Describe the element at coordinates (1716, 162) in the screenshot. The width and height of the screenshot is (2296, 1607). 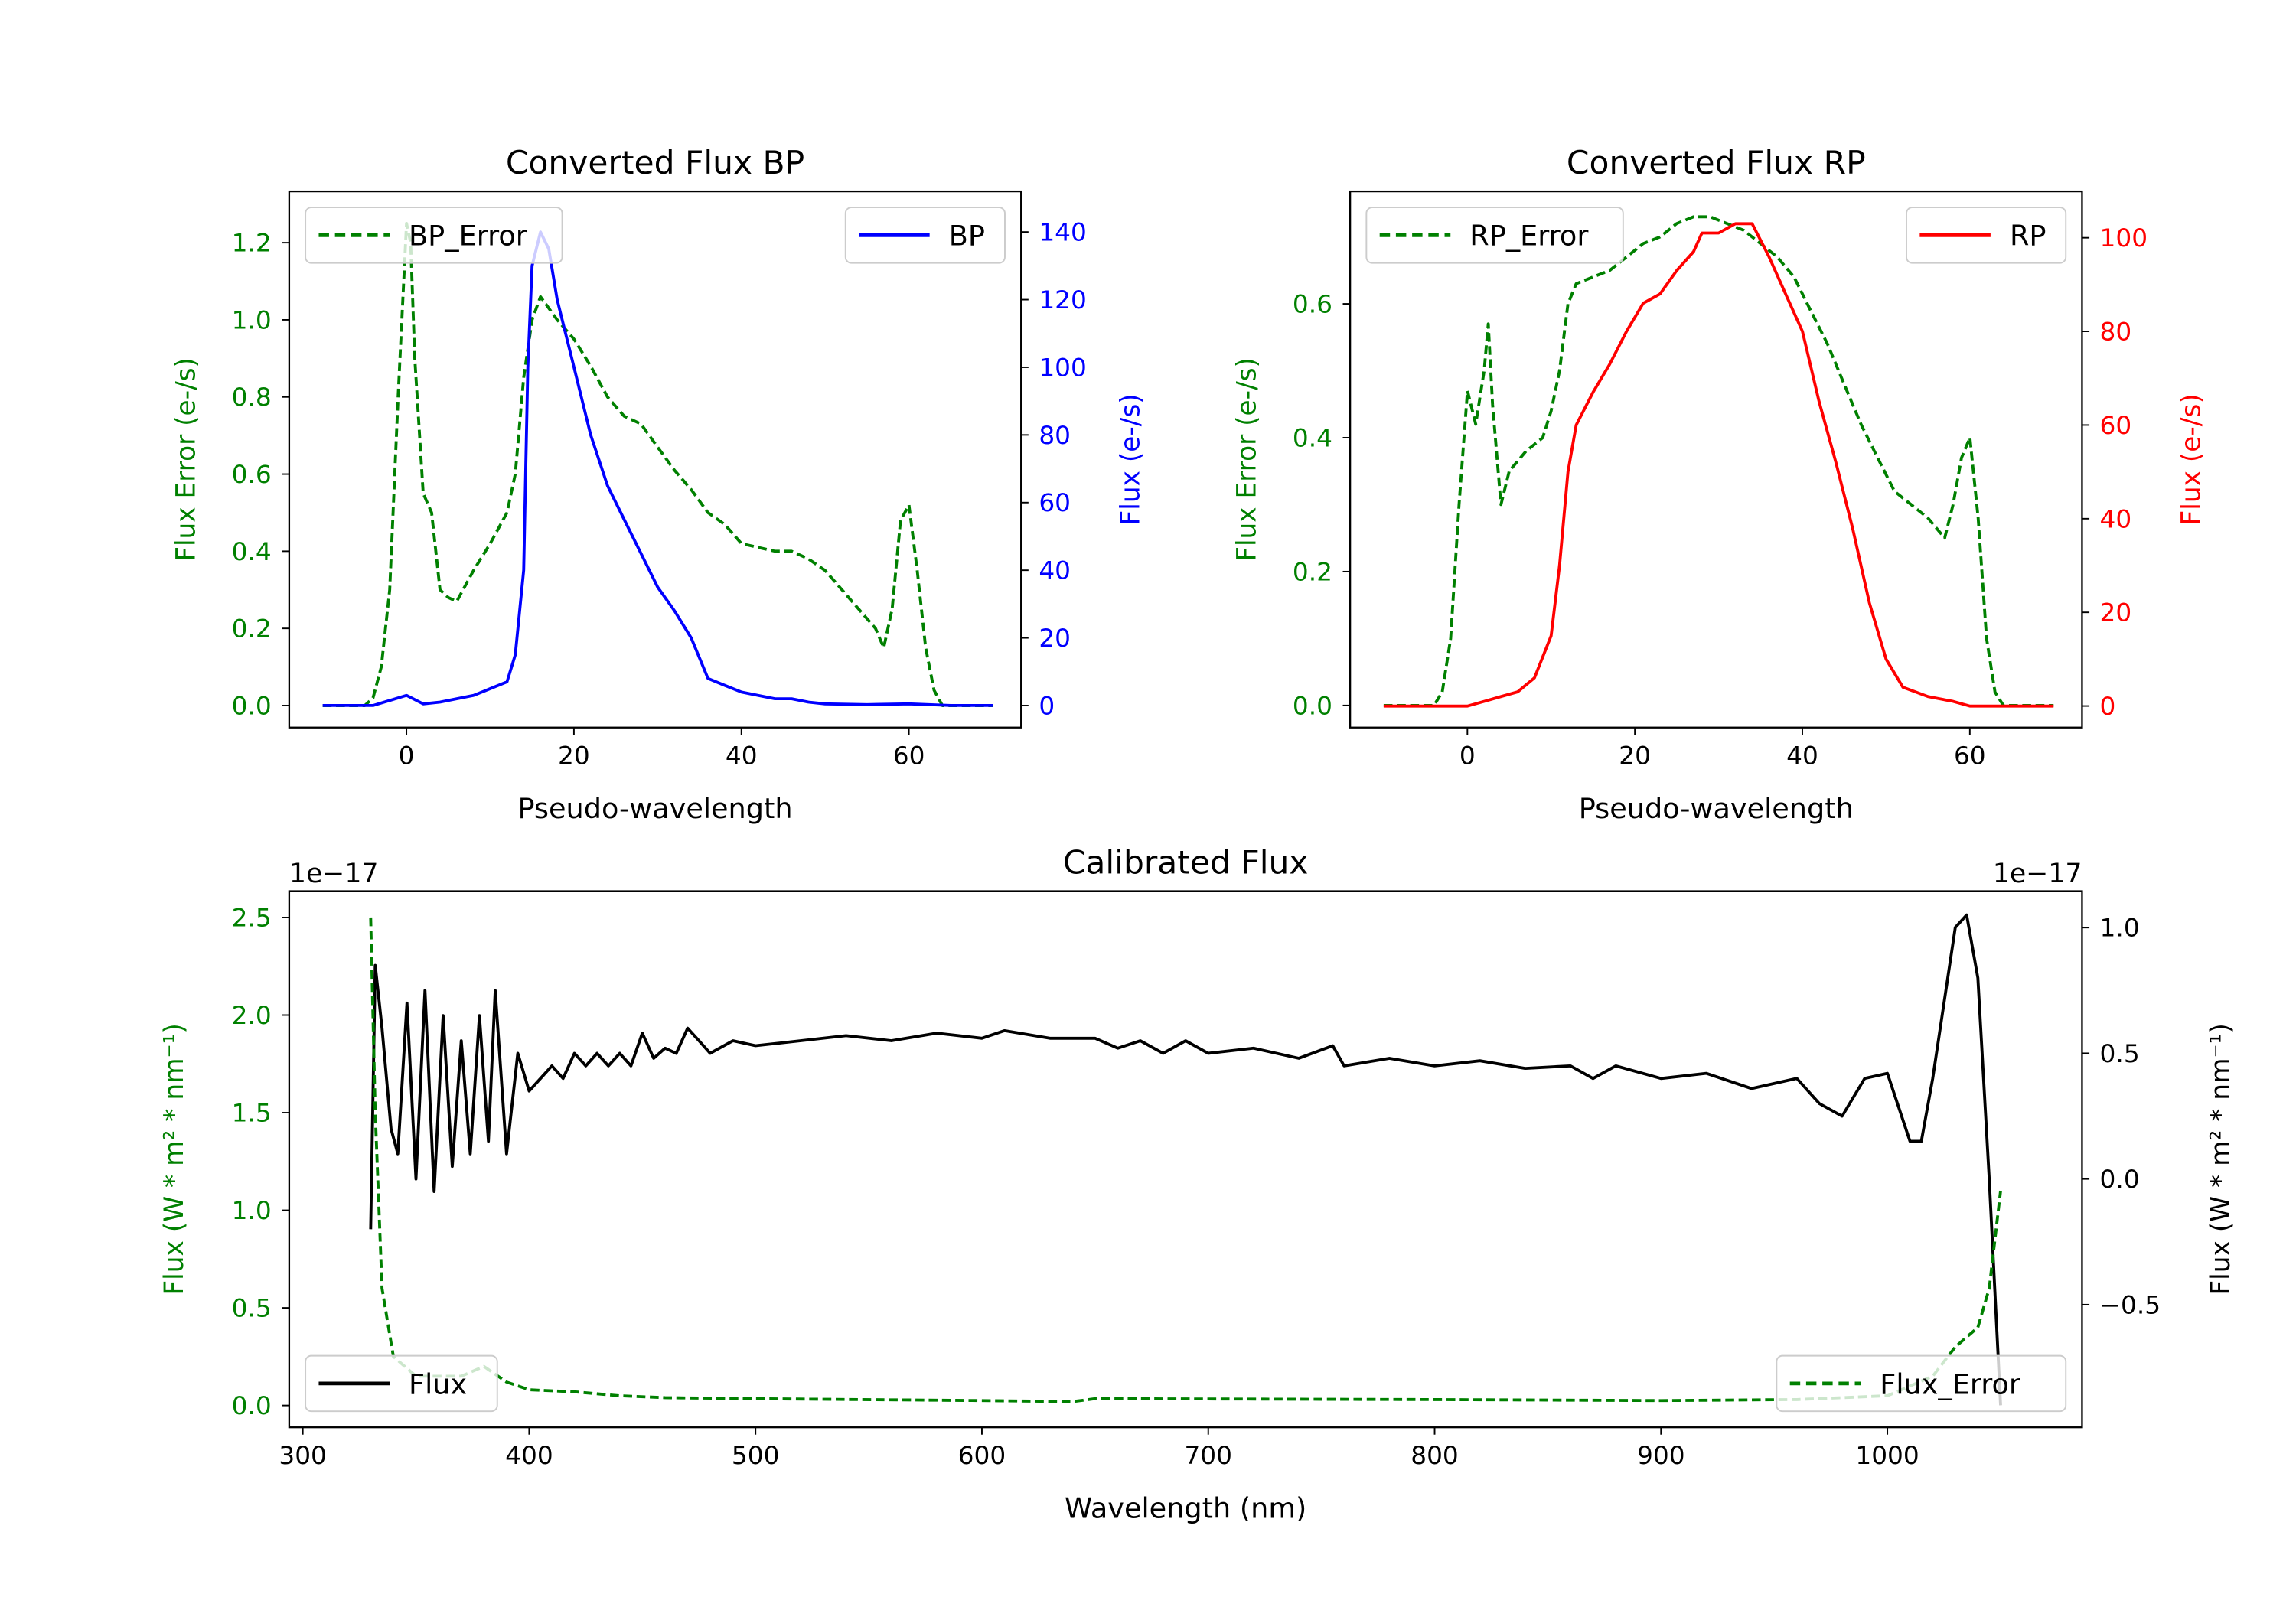
I see `chart-title: Converted Flux RP` at that location.